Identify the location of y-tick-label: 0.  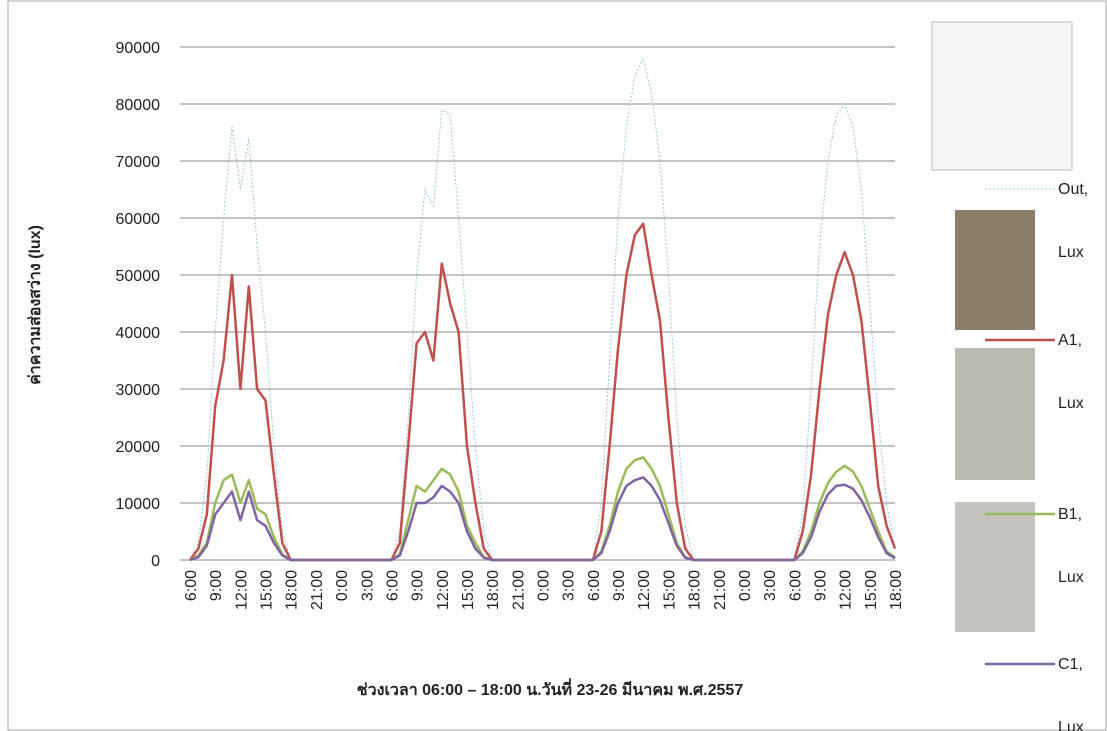
(155, 561).